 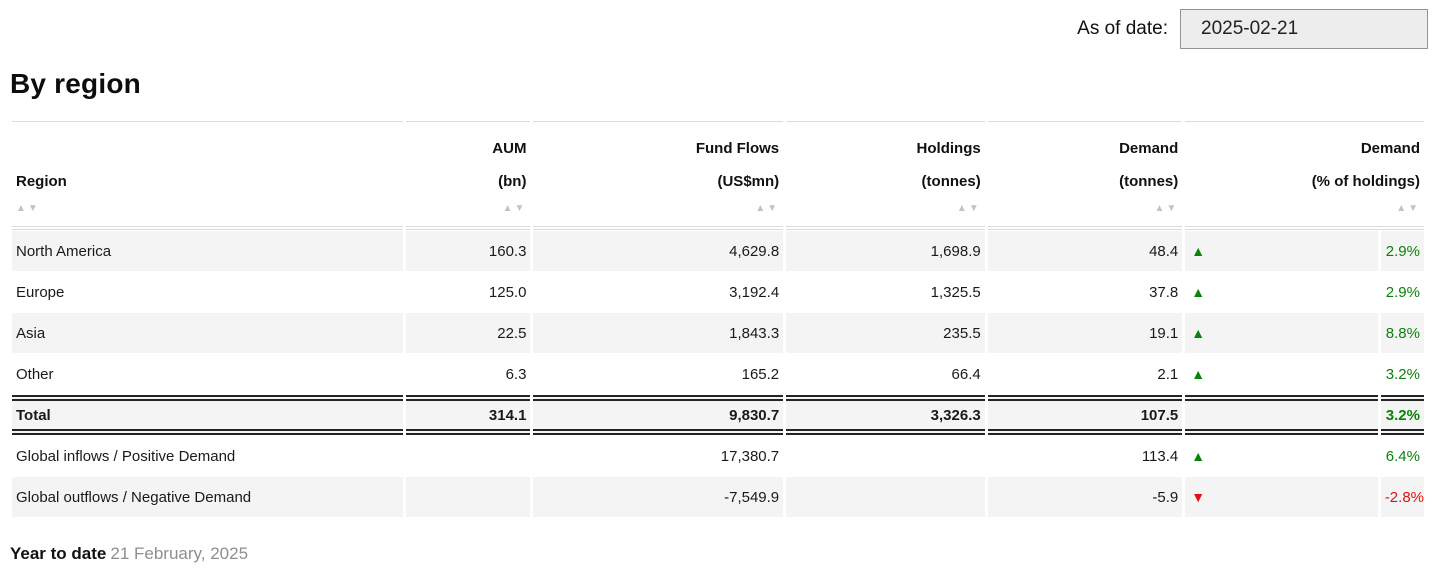 What do you see at coordinates (468, 175) in the screenshot?
I see `column-header-aum: AUM (bn) ▲▼` at bounding box center [468, 175].